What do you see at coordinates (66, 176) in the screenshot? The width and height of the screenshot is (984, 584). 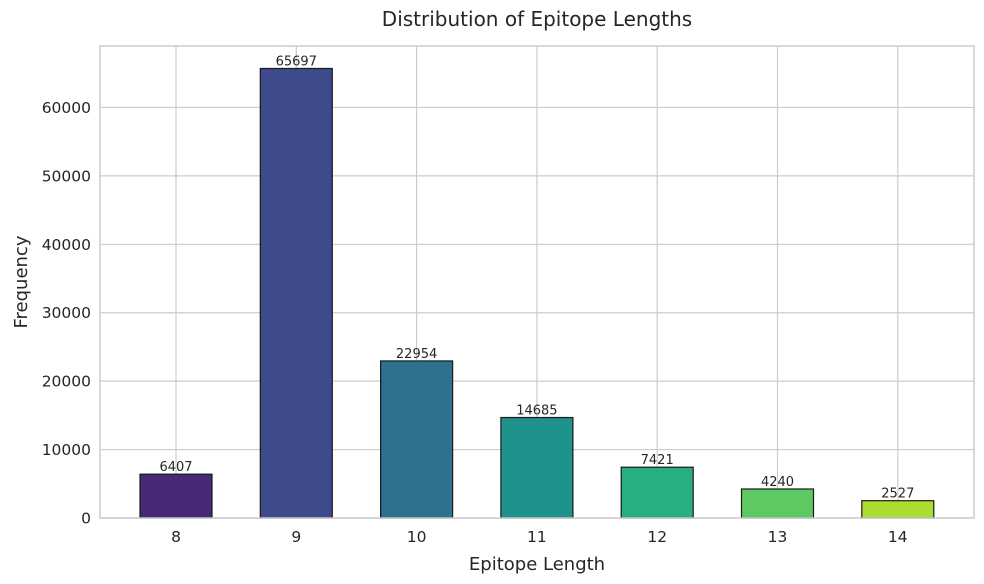 I see `y-tick-label: 50000` at bounding box center [66, 176].